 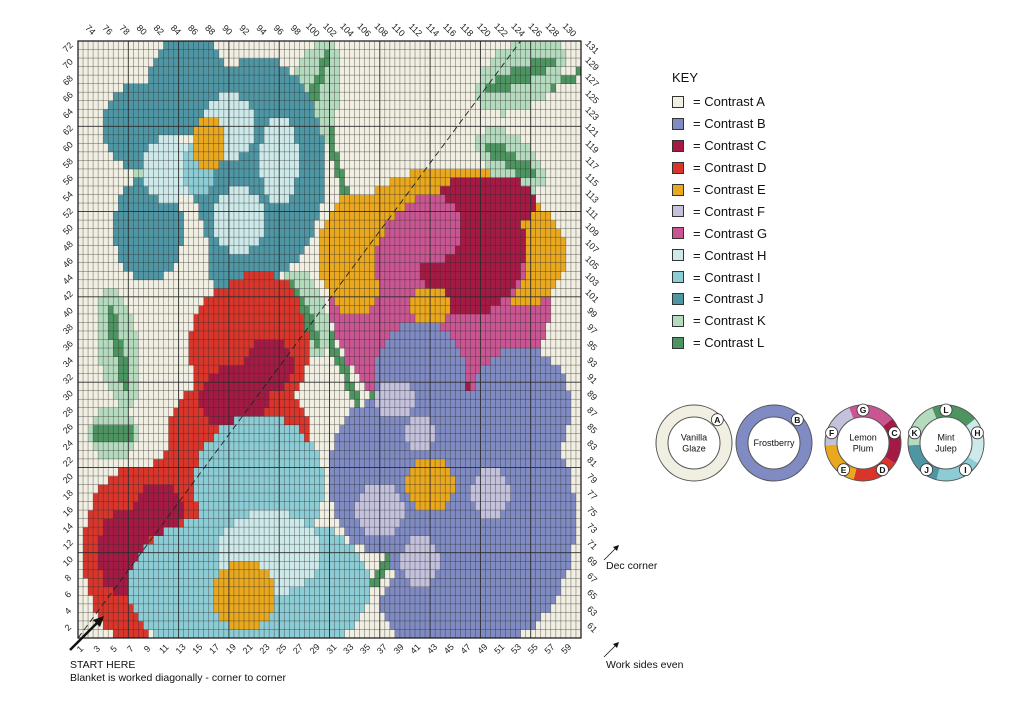 I want to click on row-label-left: 68, so click(x=68, y=80).